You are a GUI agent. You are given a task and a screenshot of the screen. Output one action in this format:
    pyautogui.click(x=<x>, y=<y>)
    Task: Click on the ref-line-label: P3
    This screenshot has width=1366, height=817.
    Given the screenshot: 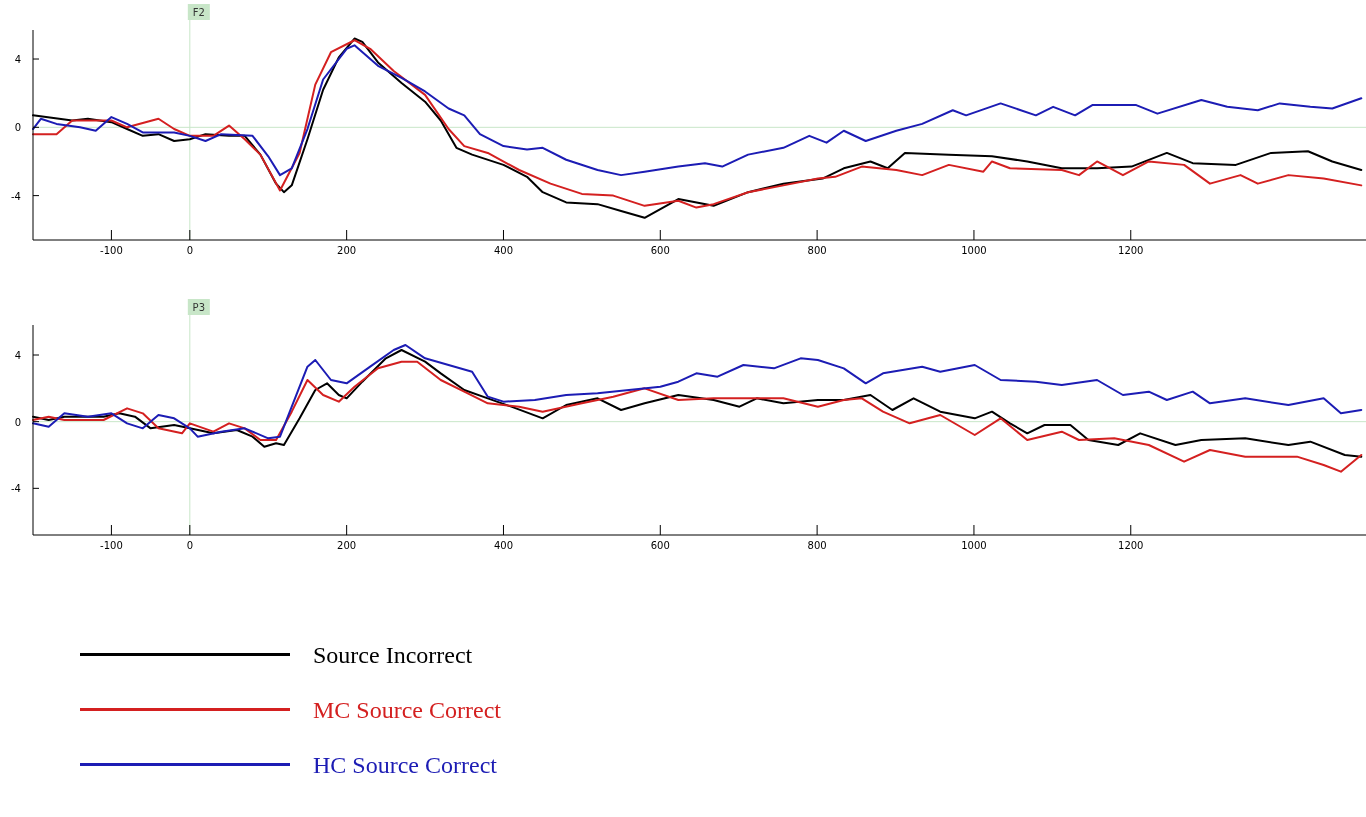 What is the action you would take?
    pyautogui.click(x=199, y=307)
    